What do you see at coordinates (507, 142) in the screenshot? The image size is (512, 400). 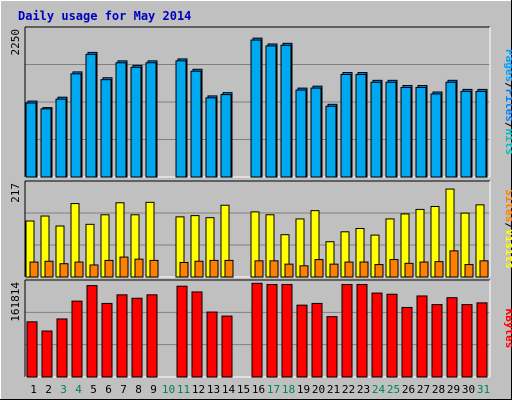 I see `right-label-part: Hits` at bounding box center [507, 142].